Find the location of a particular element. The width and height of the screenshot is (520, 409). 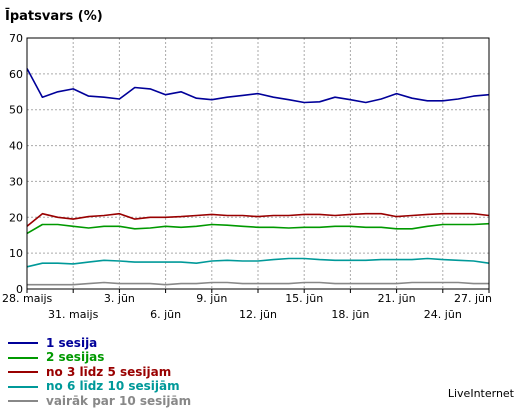

legend-label: 2 sesijas is located at coordinates (75, 357).